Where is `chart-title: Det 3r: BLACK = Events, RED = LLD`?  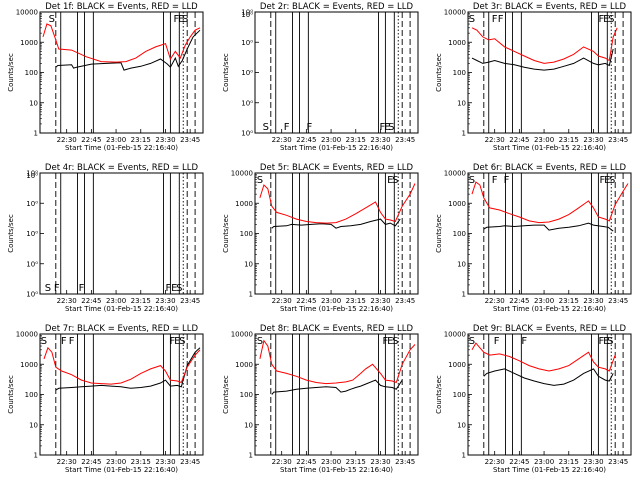 chart-title: Det 3r: BLACK = Events, RED = LLD is located at coordinates (550, 7).